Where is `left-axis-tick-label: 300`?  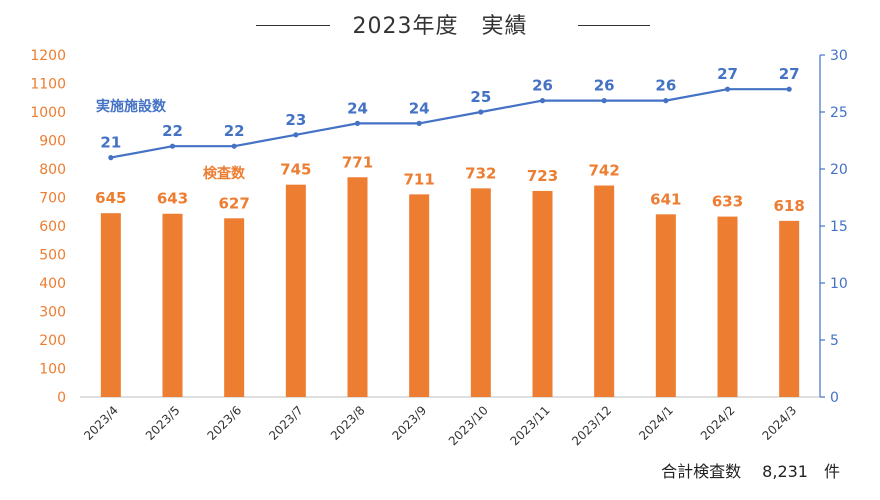 left-axis-tick-label: 300 is located at coordinates (52, 313).